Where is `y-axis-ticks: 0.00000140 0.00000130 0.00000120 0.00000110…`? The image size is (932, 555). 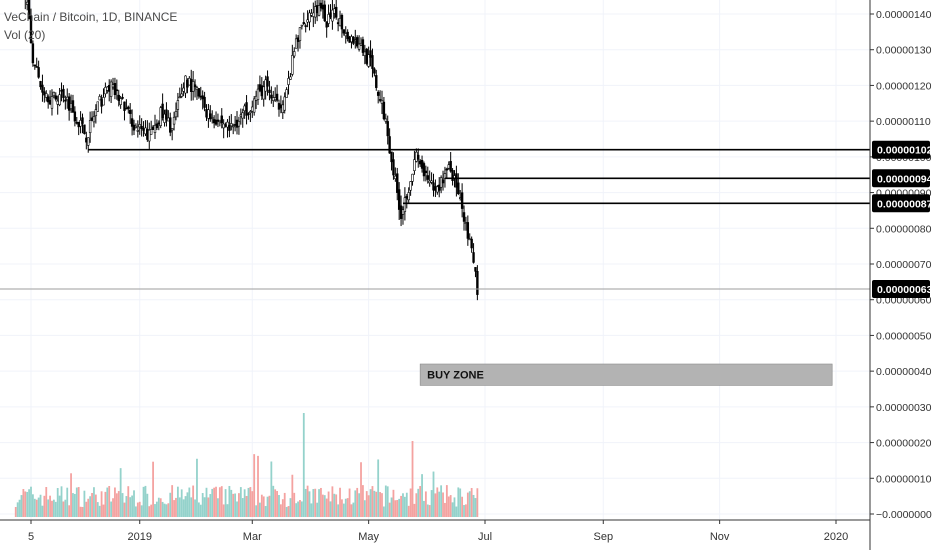 y-axis-ticks: 0.00000140 0.00000130 0.00000120 0.00000110… is located at coordinates (901, 265).